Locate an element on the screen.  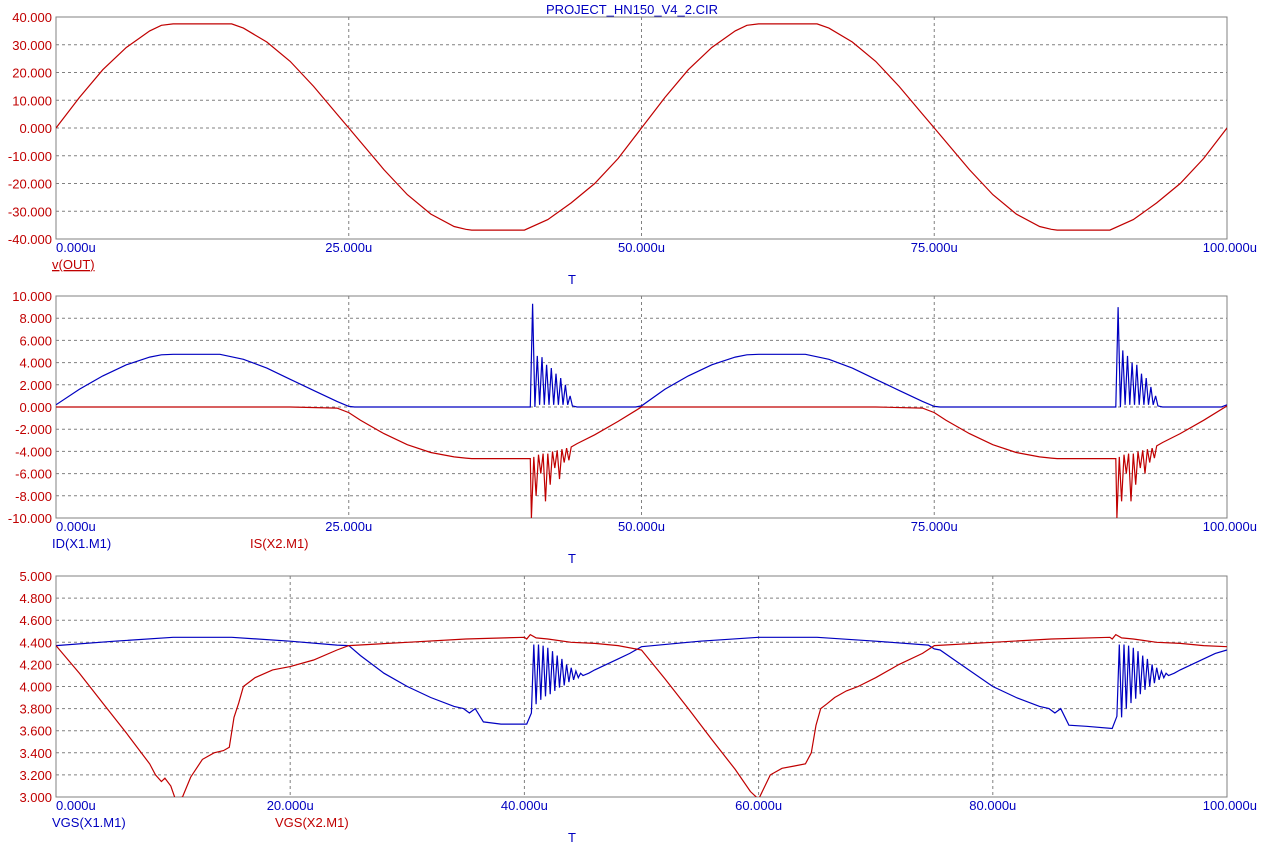
y-tick-label: 3.000 is located at coordinates (35, 797).